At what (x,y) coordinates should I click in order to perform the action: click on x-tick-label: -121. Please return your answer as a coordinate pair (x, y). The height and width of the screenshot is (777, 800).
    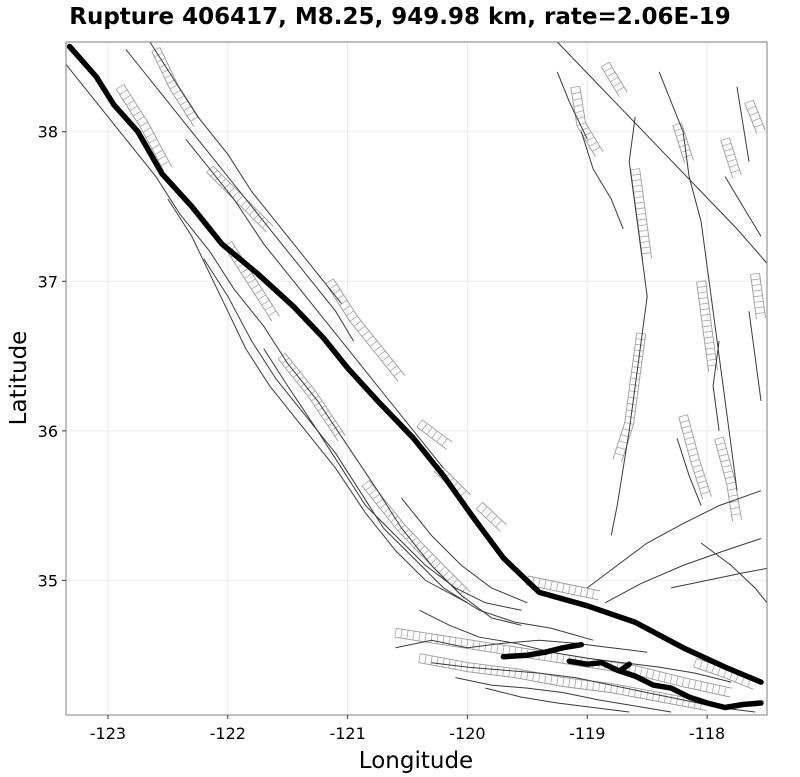
    Looking at the image, I should click on (347, 733).